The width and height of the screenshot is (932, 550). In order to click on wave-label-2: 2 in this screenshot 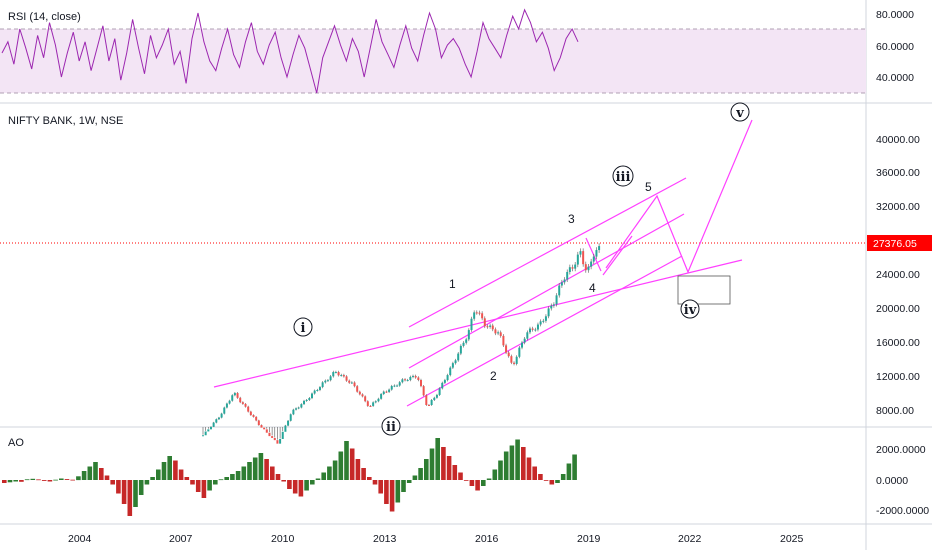, I will do `click(493, 376)`.